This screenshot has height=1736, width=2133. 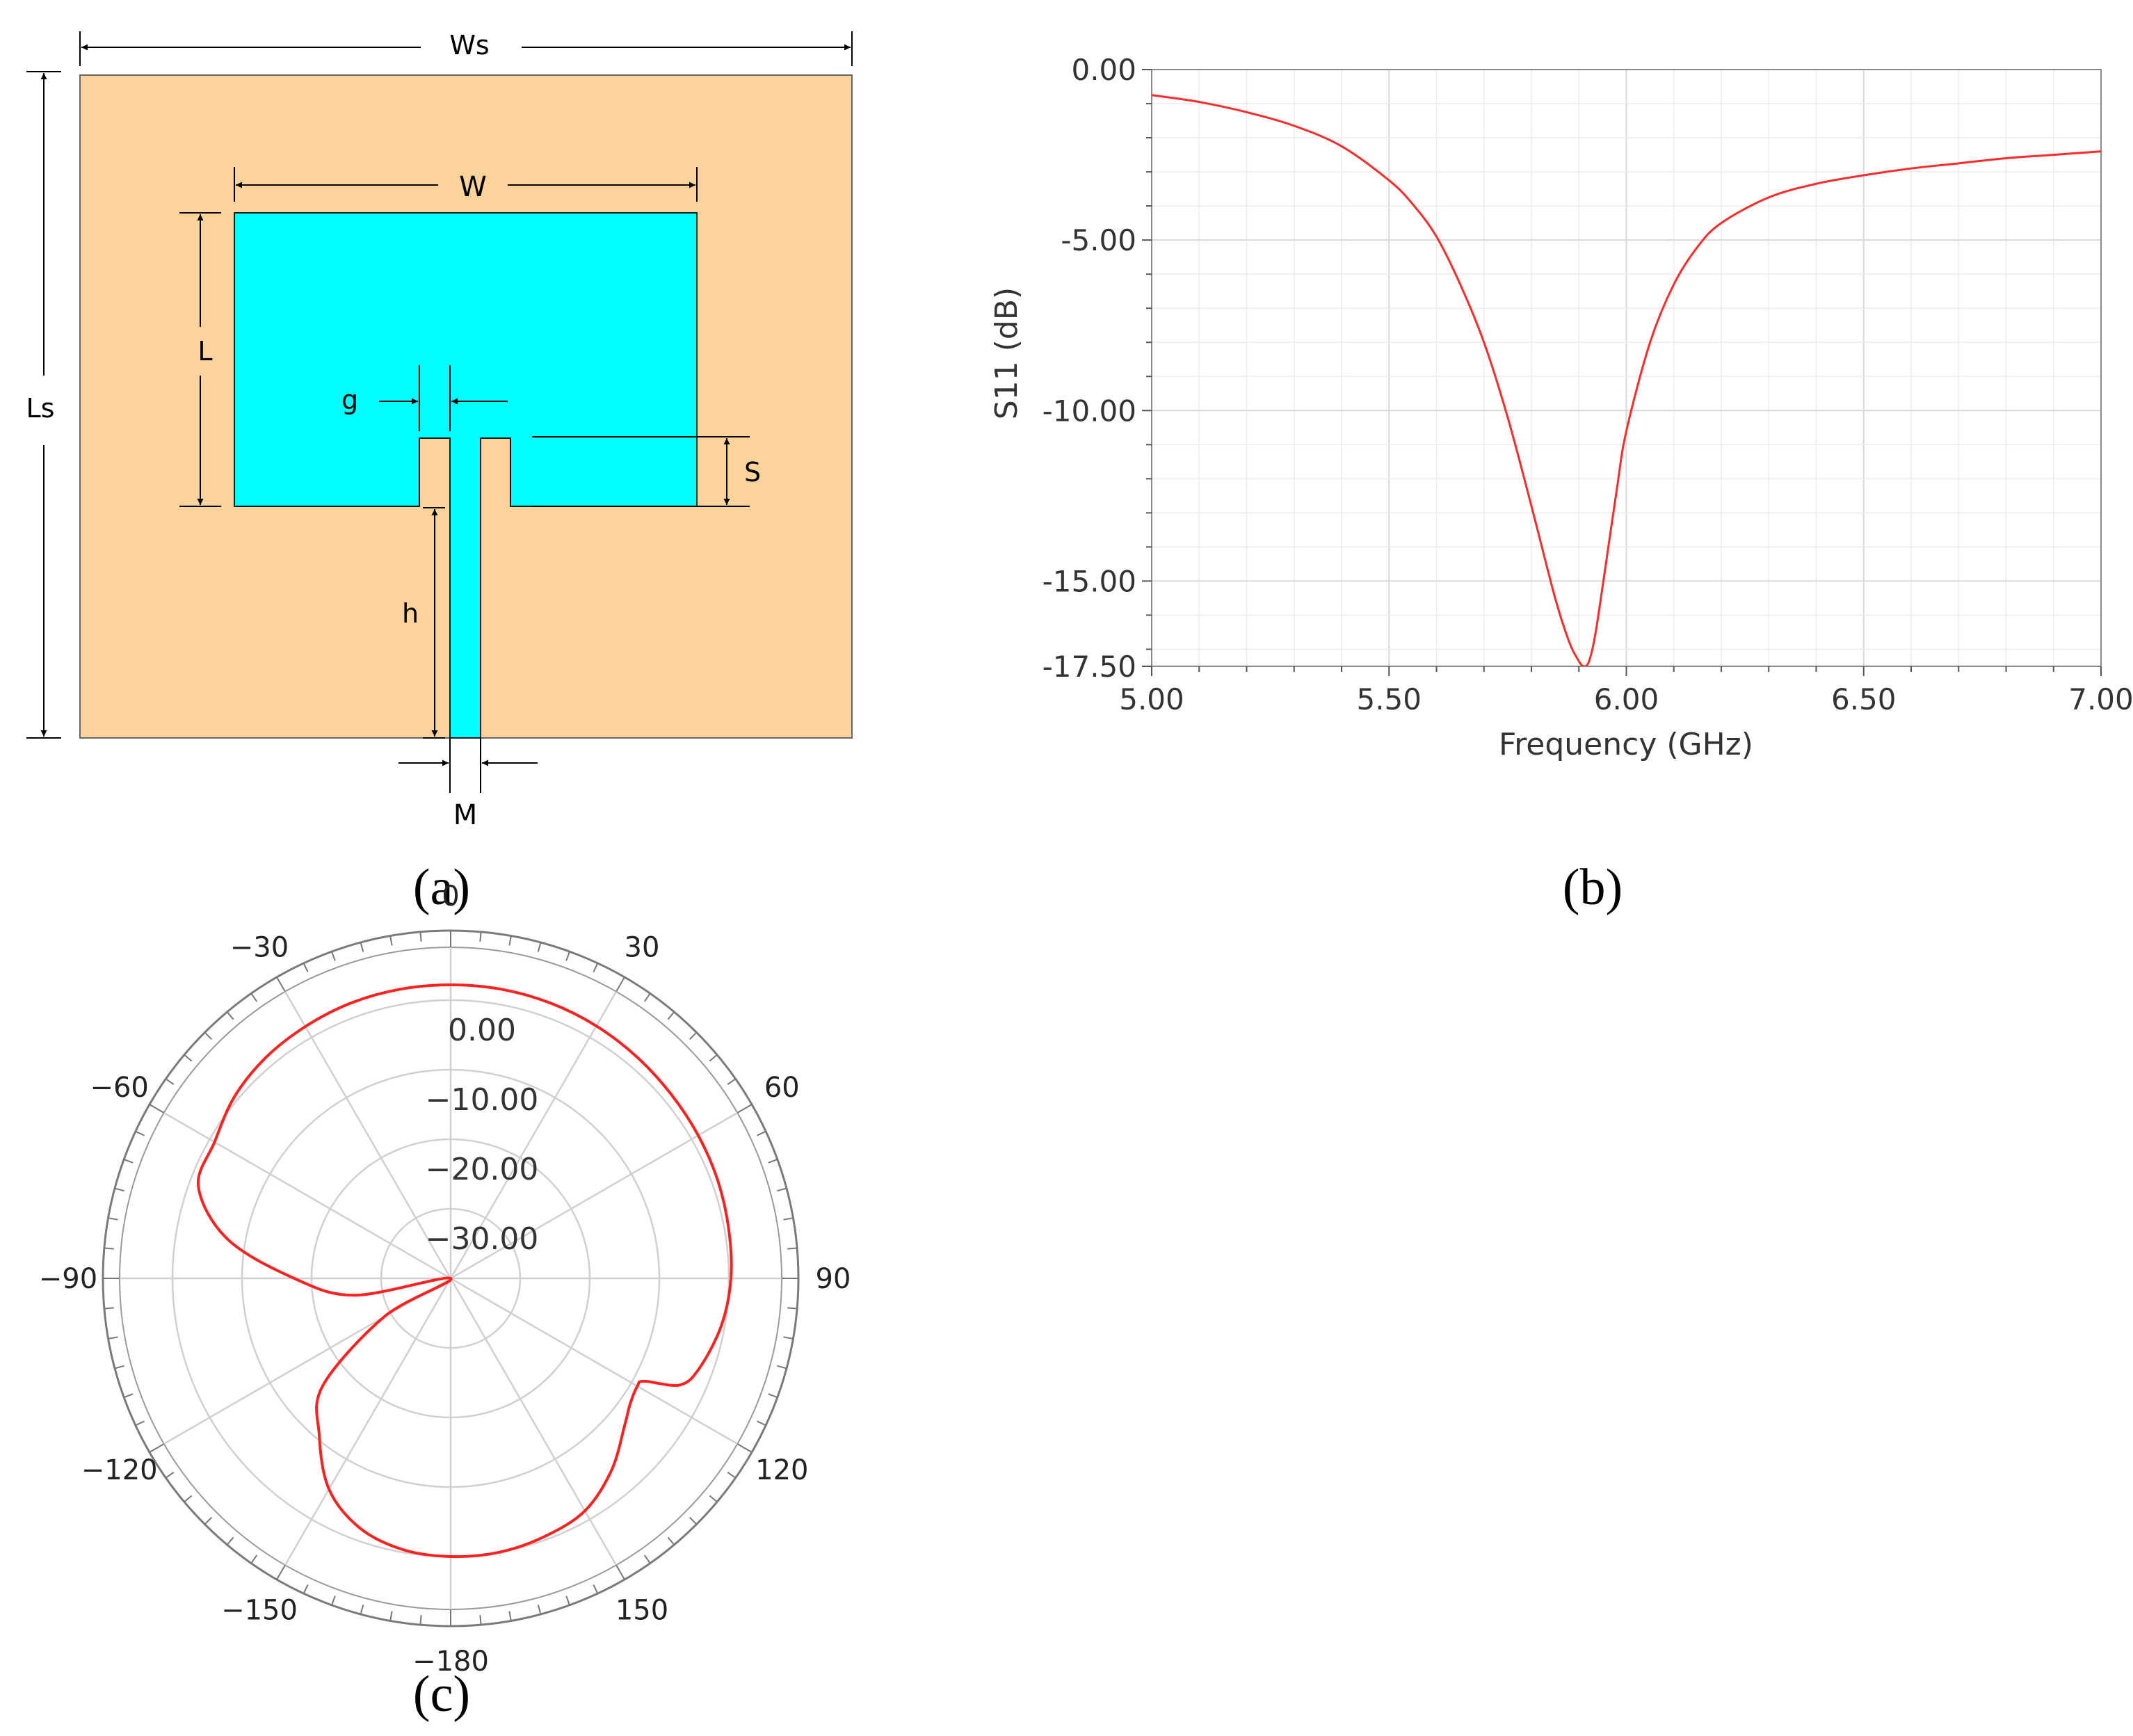 What do you see at coordinates (450, 897) in the screenshot?
I see `polar-angle-label: 0` at bounding box center [450, 897].